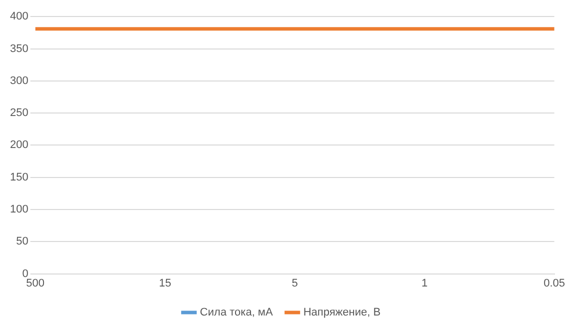 The width and height of the screenshot is (576, 336). I want to click on x-tick-label: 5, so click(295, 283).